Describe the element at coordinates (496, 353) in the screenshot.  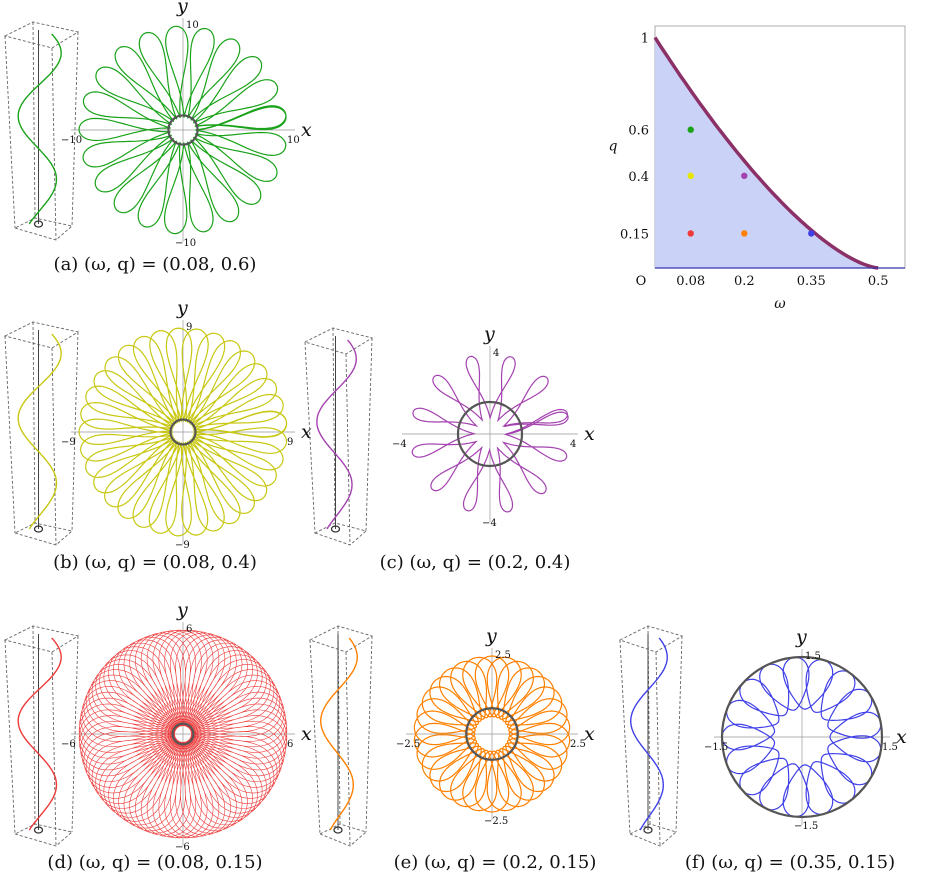
I see `tick-y-positive: 4` at that location.